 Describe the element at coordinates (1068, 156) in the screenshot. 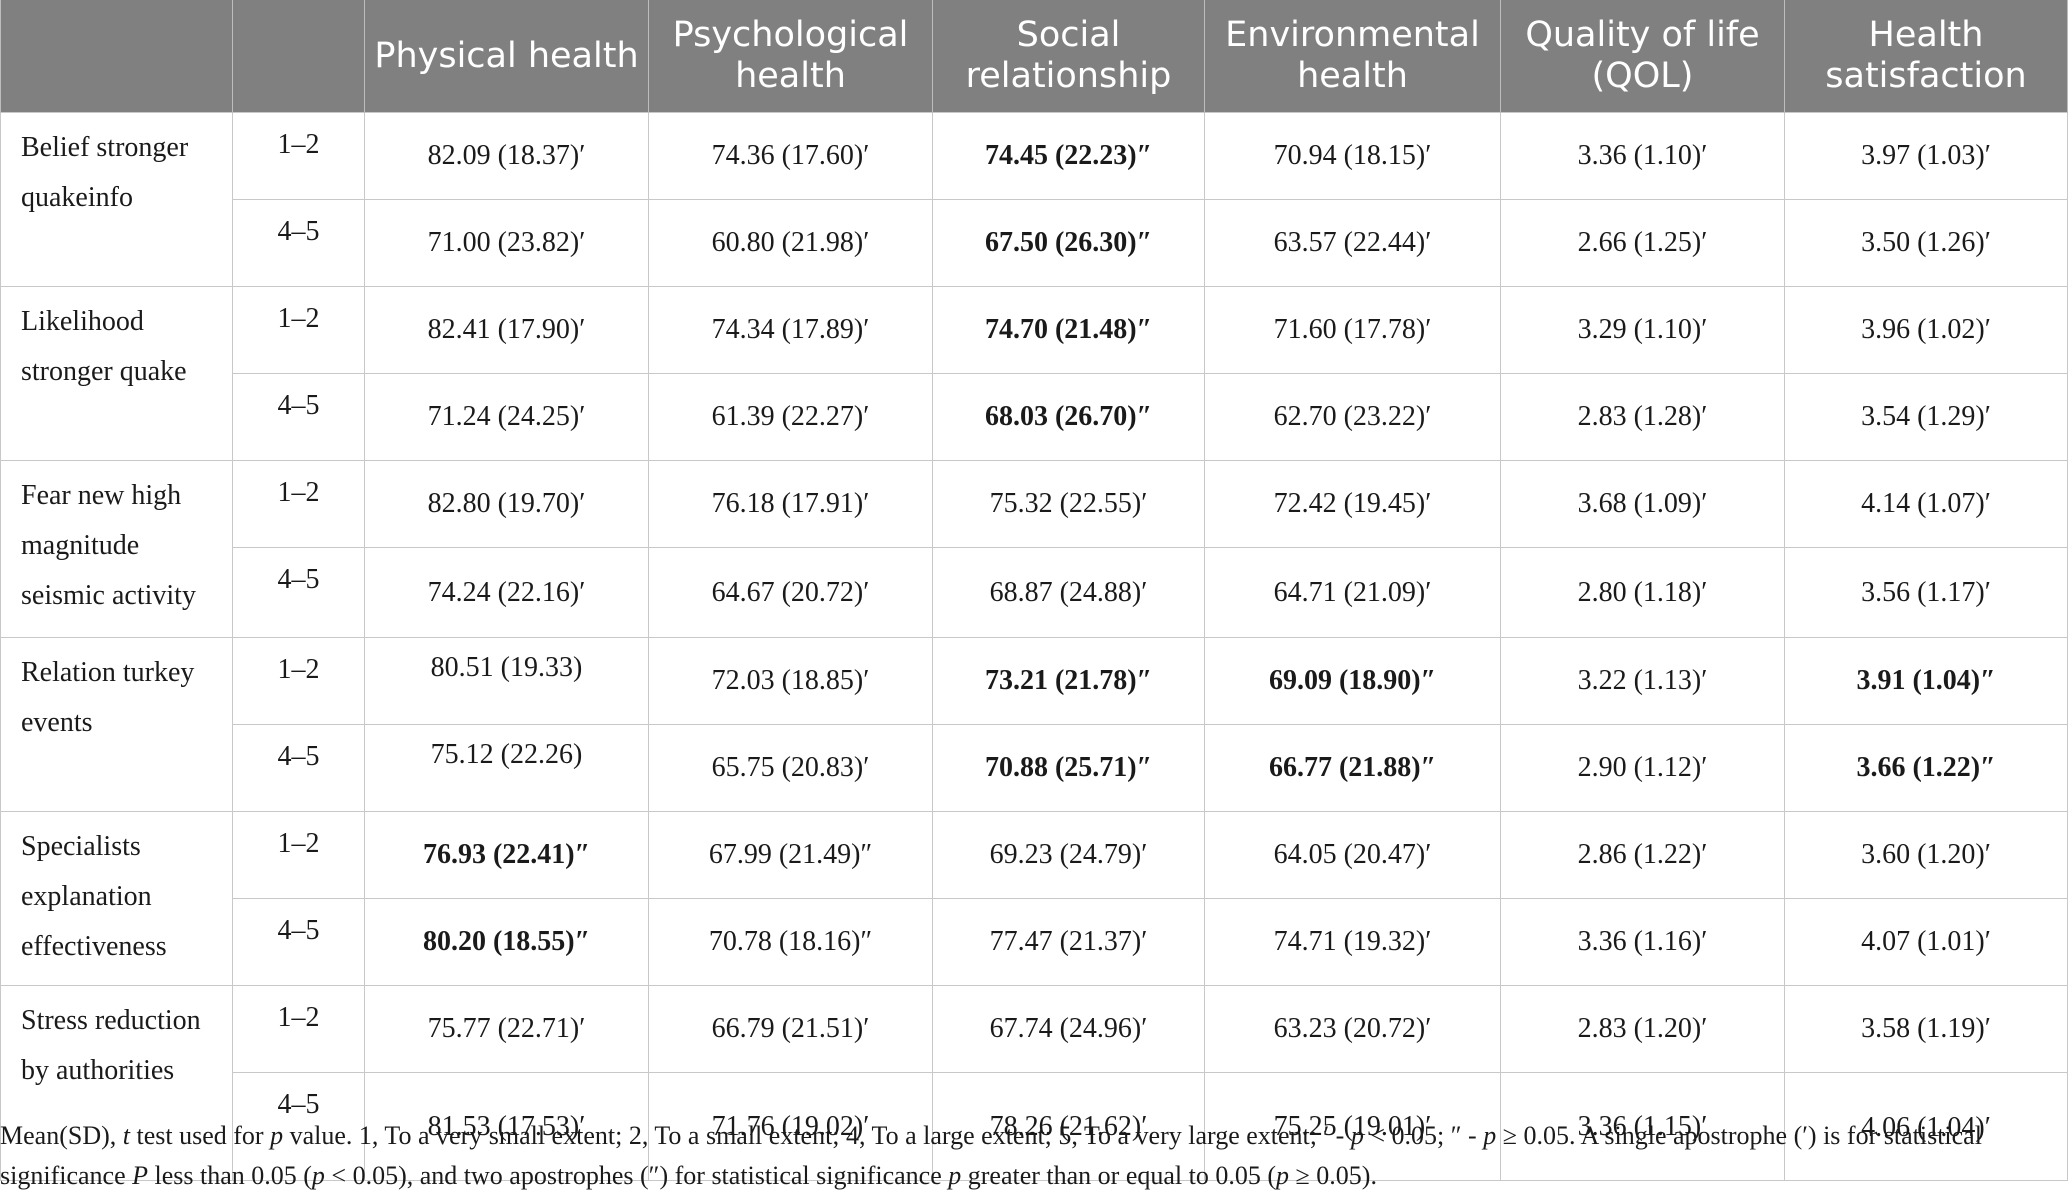

I see `value-cell: 74.45 (22.23)″` at that location.